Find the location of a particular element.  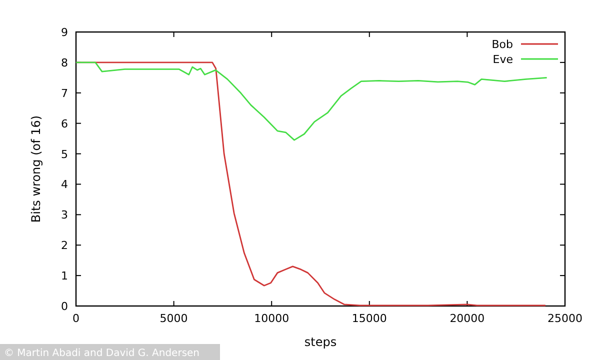

y-axis-title: Bits wrong (of 16) is located at coordinates (36, 169).